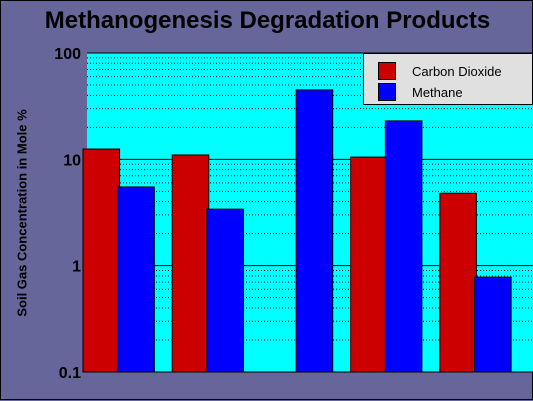  Describe the element at coordinates (437, 92) in the screenshot. I see `legend-label-methane: Methane` at that location.